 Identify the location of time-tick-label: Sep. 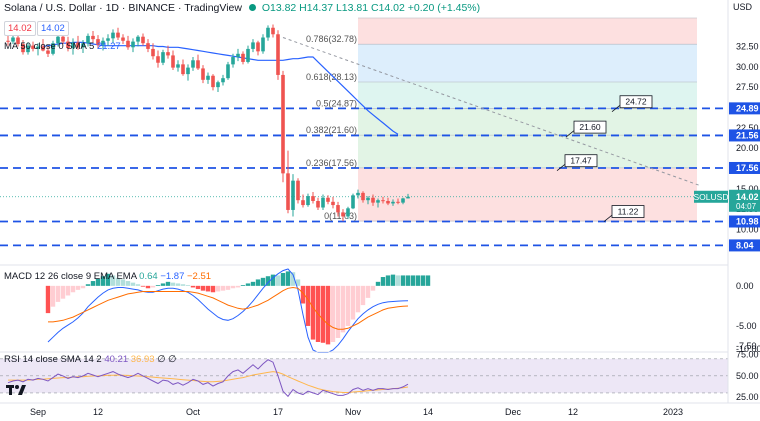
(38, 412).